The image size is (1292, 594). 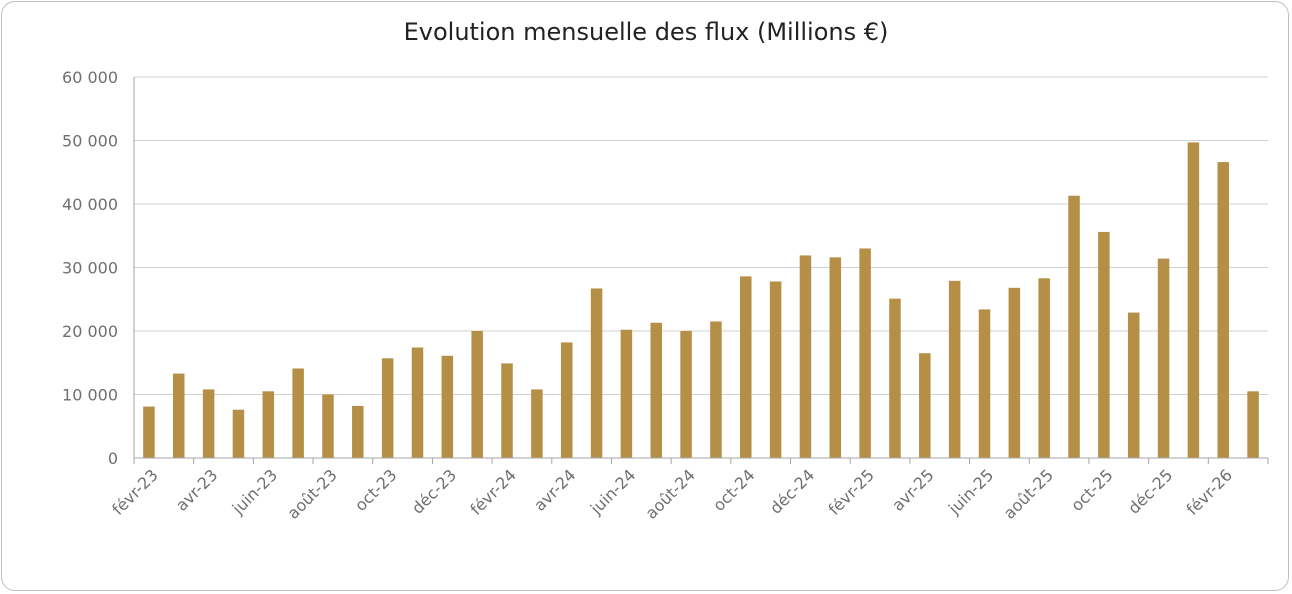 What do you see at coordinates (134, 491) in the screenshot?
I see `x-tick-label: févr-23` at bounding box center [134, 491].